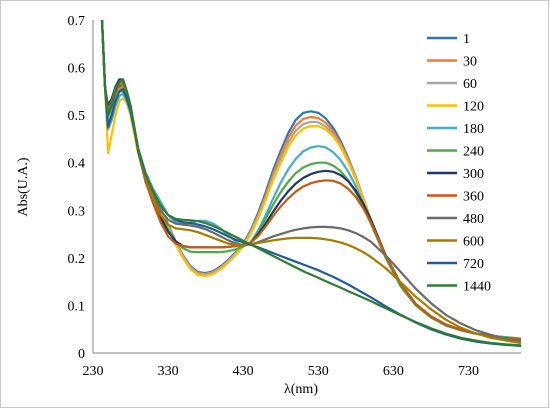  I want to click on x-tick-label: 530, so click(318, 371).